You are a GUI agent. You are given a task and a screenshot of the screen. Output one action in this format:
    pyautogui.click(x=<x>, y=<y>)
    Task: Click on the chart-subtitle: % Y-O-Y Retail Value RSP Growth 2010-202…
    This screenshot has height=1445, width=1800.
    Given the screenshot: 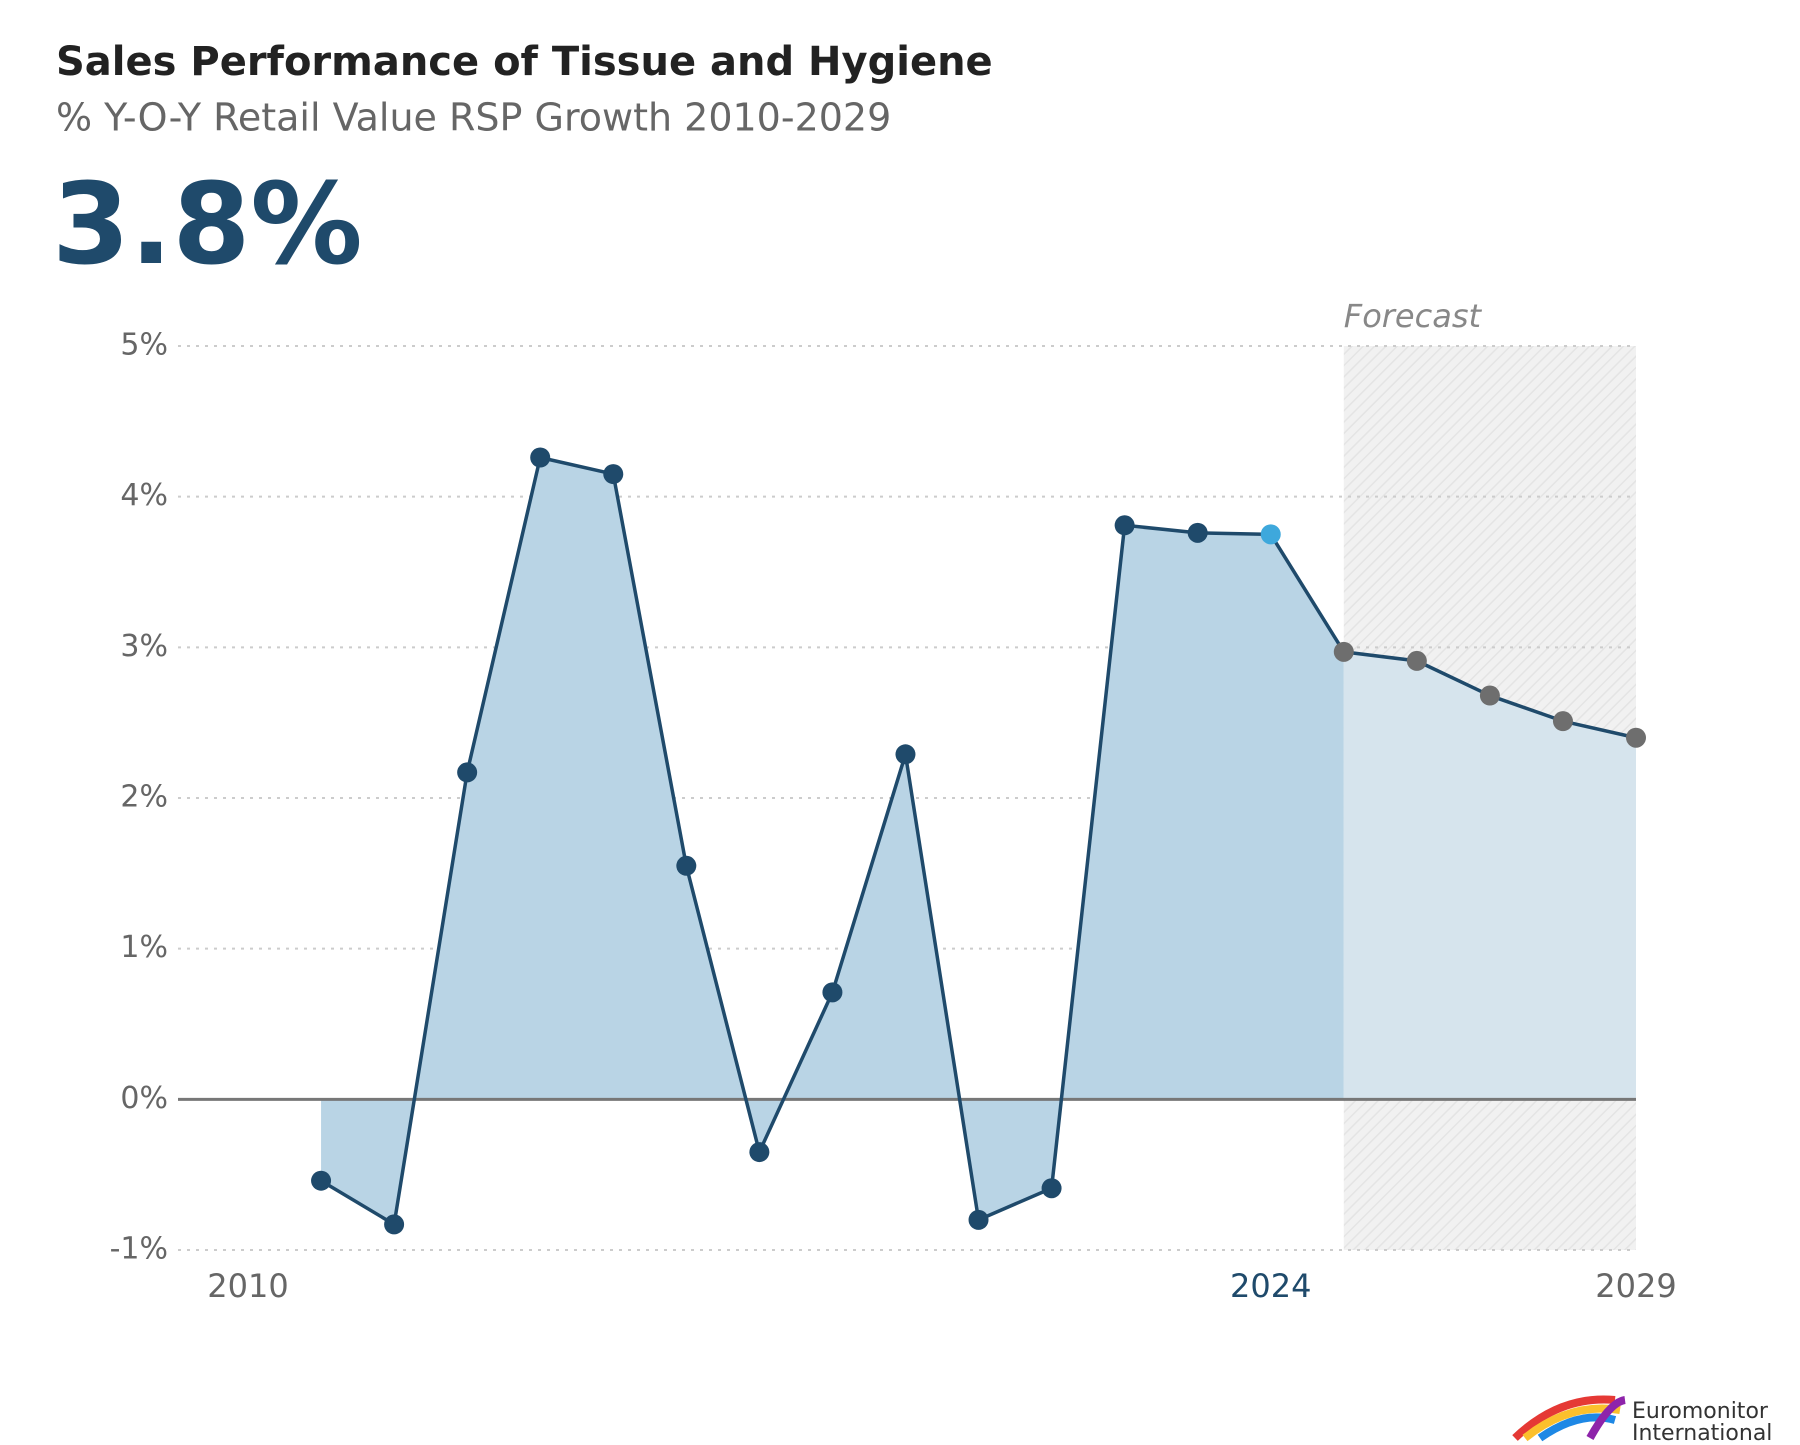 What is the action you would take?
    pyautogui.click(x=473, y=118)
    